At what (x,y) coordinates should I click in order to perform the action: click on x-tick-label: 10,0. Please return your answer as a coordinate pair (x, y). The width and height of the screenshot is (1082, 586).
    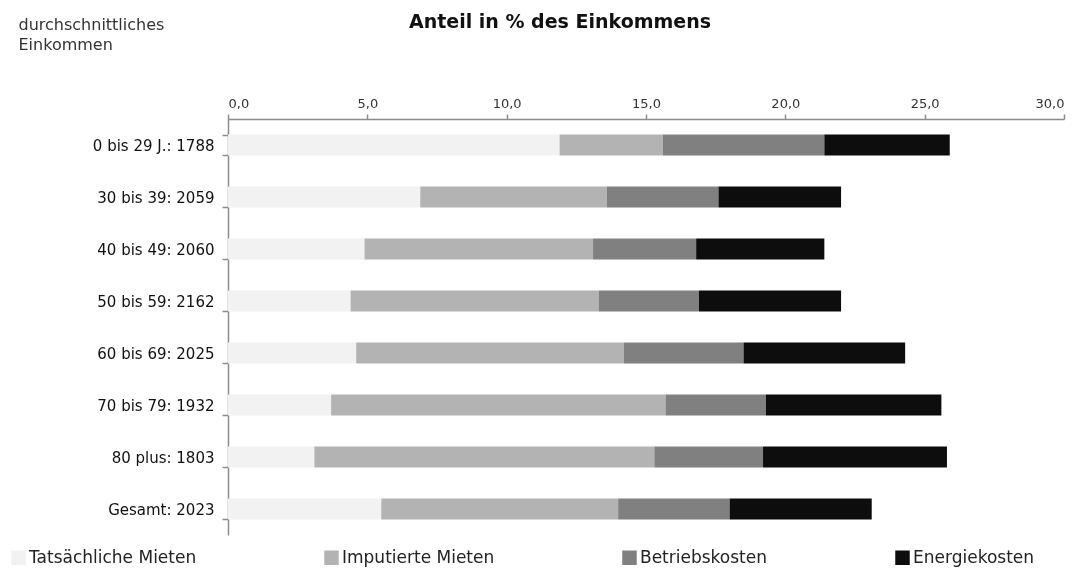
    Looking at the image, I should click on (507, 103).